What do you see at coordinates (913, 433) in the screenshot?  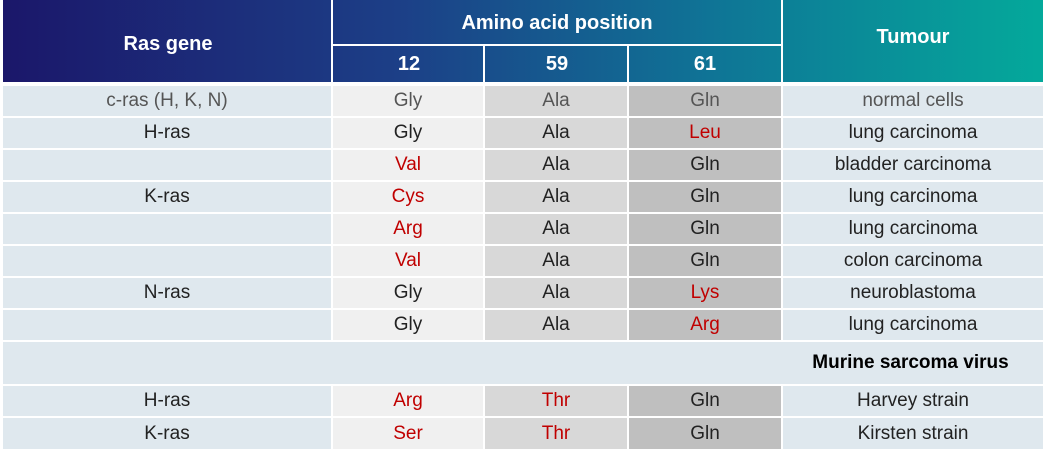 I see `cell-tumour: Kirsten strain` at bounding box center [913, 433].